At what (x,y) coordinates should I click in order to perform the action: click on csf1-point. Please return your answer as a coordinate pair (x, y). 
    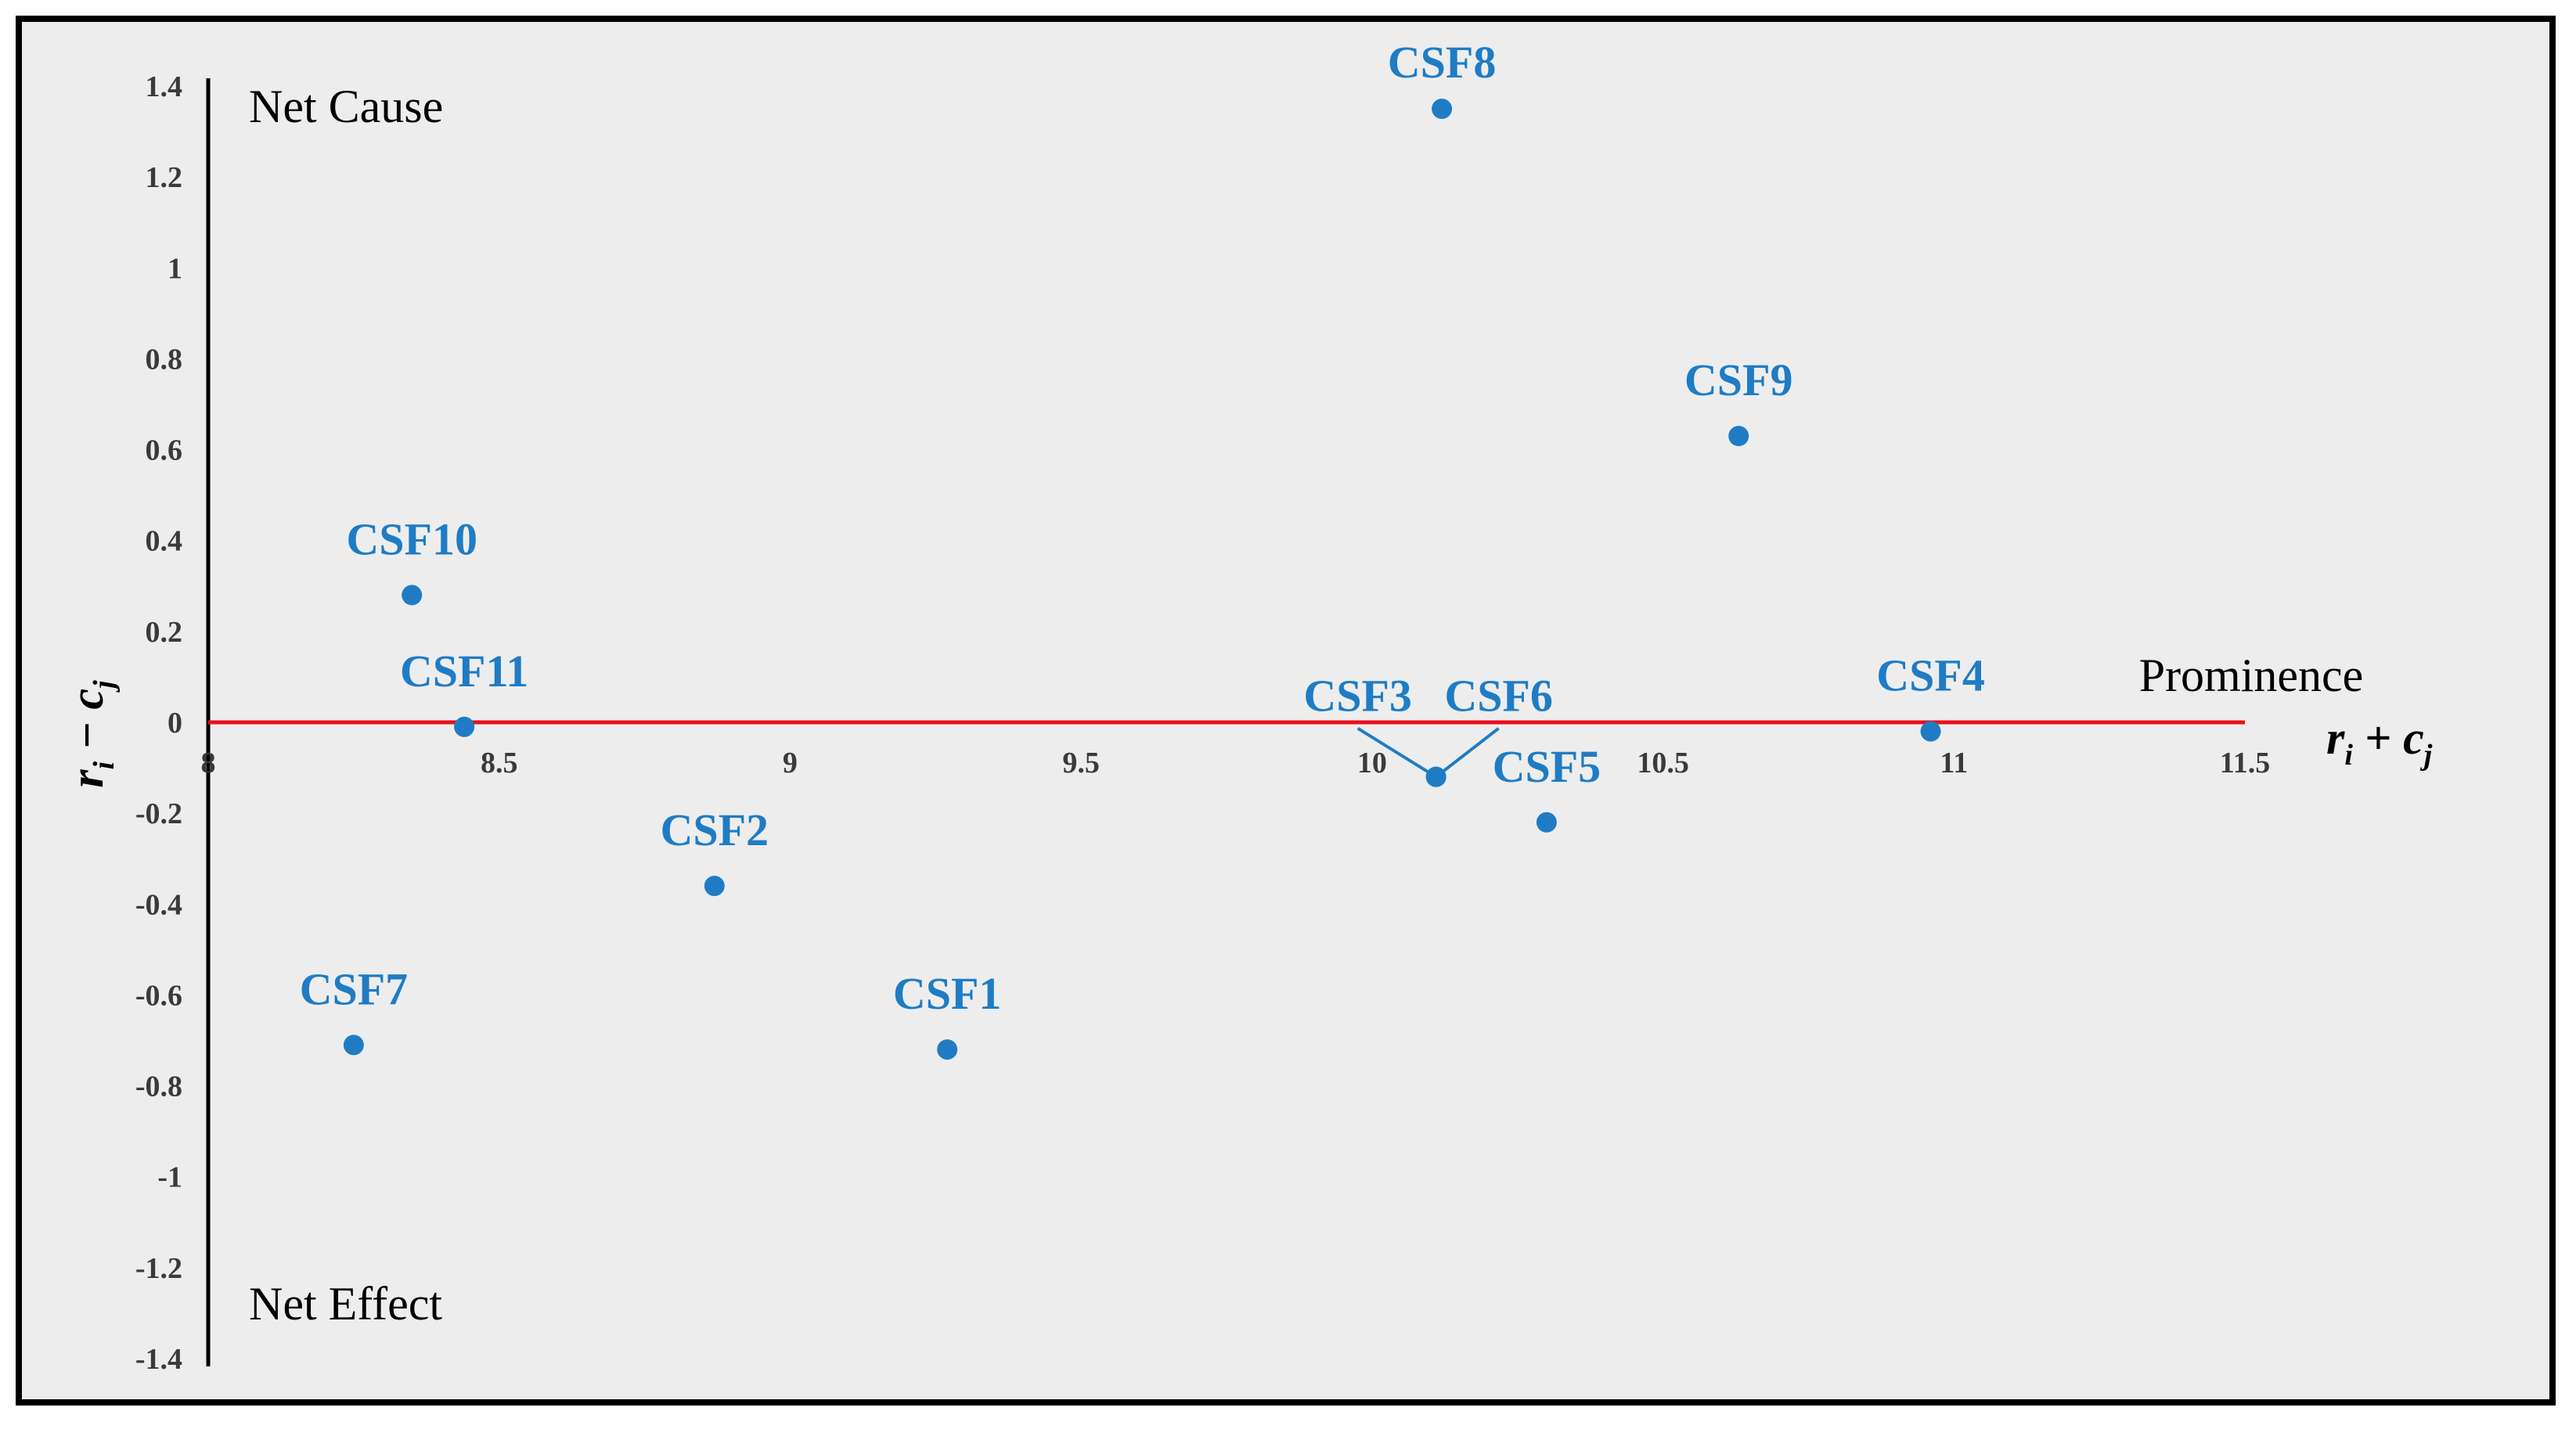
    Looking at the image, I should click on (947, 1049).